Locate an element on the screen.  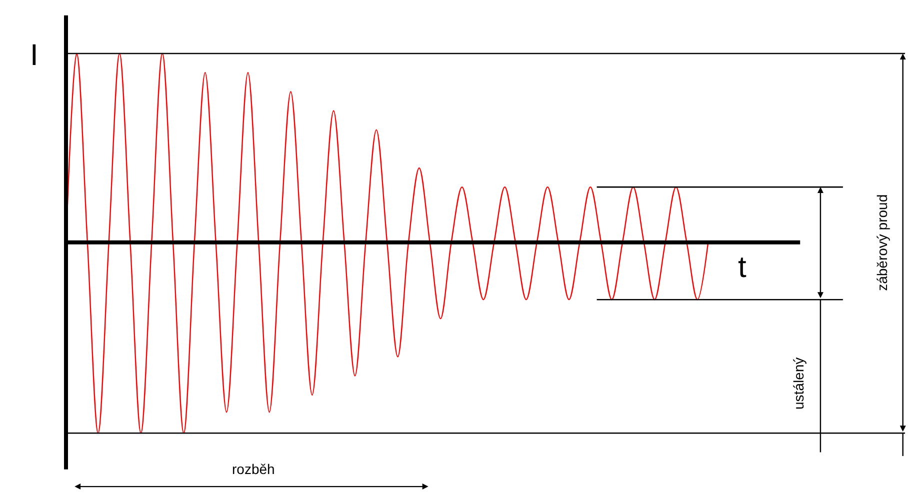
text: ustálený is located at coordinates (798, 383).